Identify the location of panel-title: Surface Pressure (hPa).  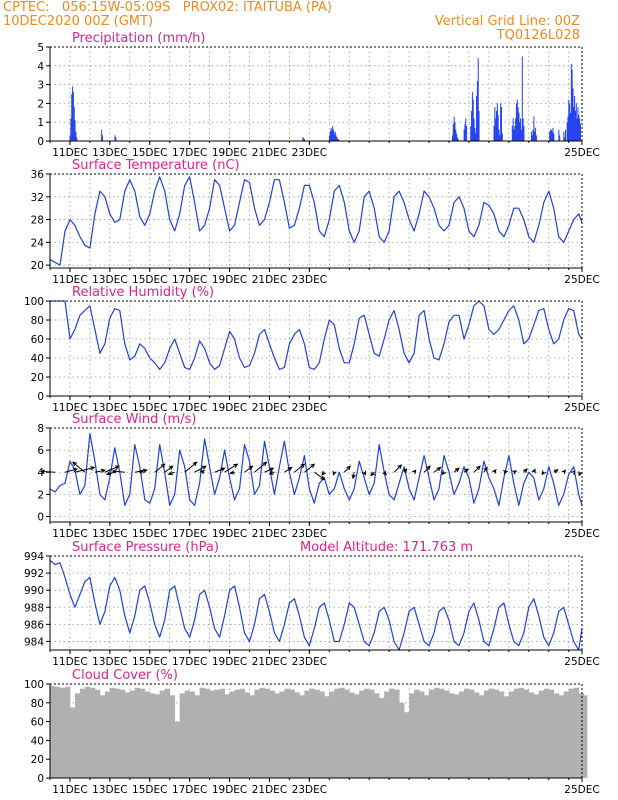
(145, 547).